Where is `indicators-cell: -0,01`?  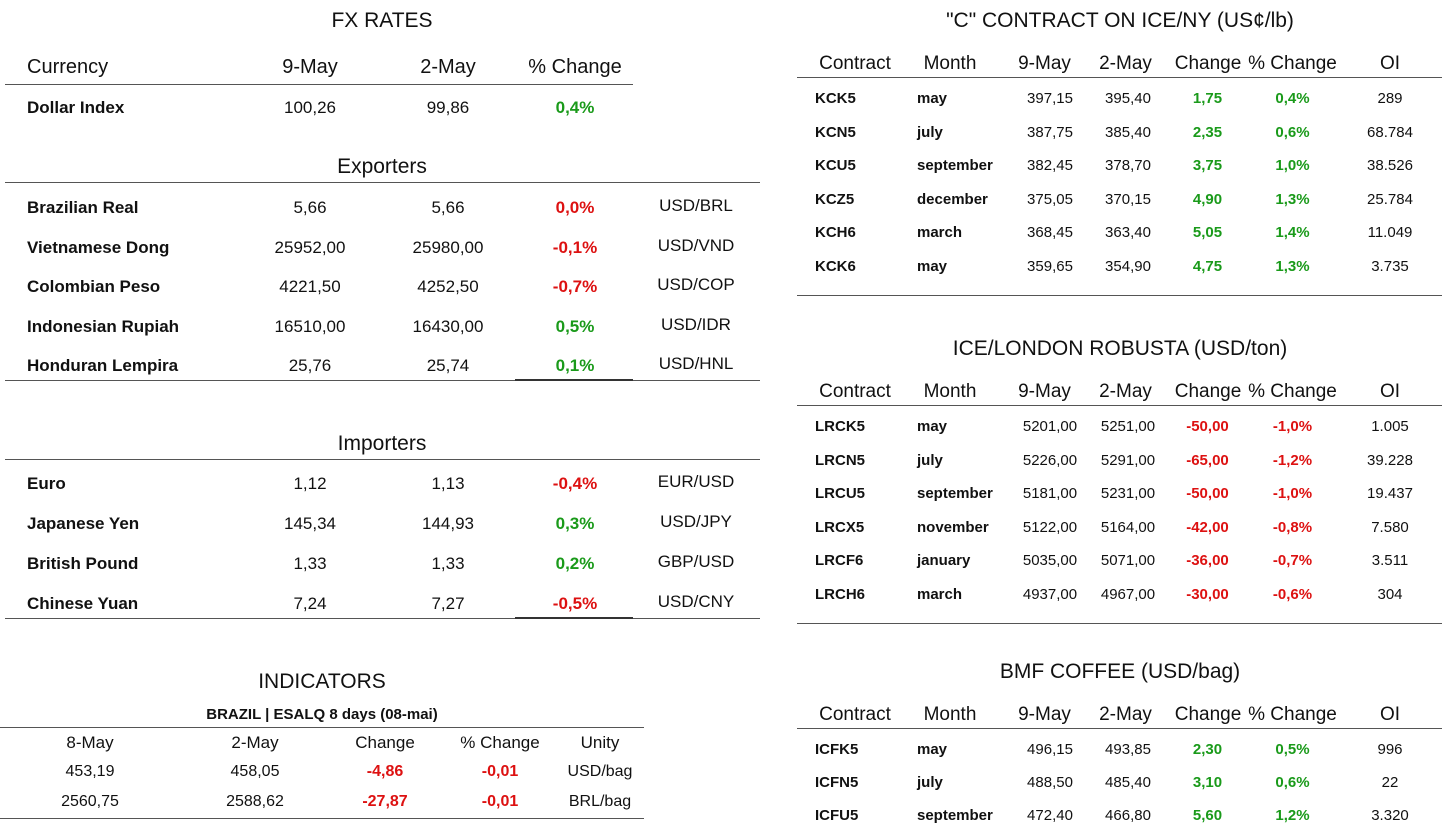 indicators-cell: -0,01 is located at coordinates (500, 771).